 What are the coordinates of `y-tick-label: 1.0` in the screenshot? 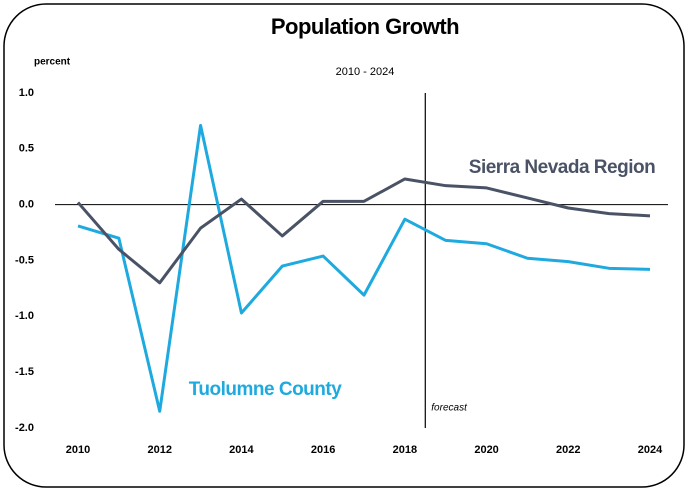 It's located at (26, 93).